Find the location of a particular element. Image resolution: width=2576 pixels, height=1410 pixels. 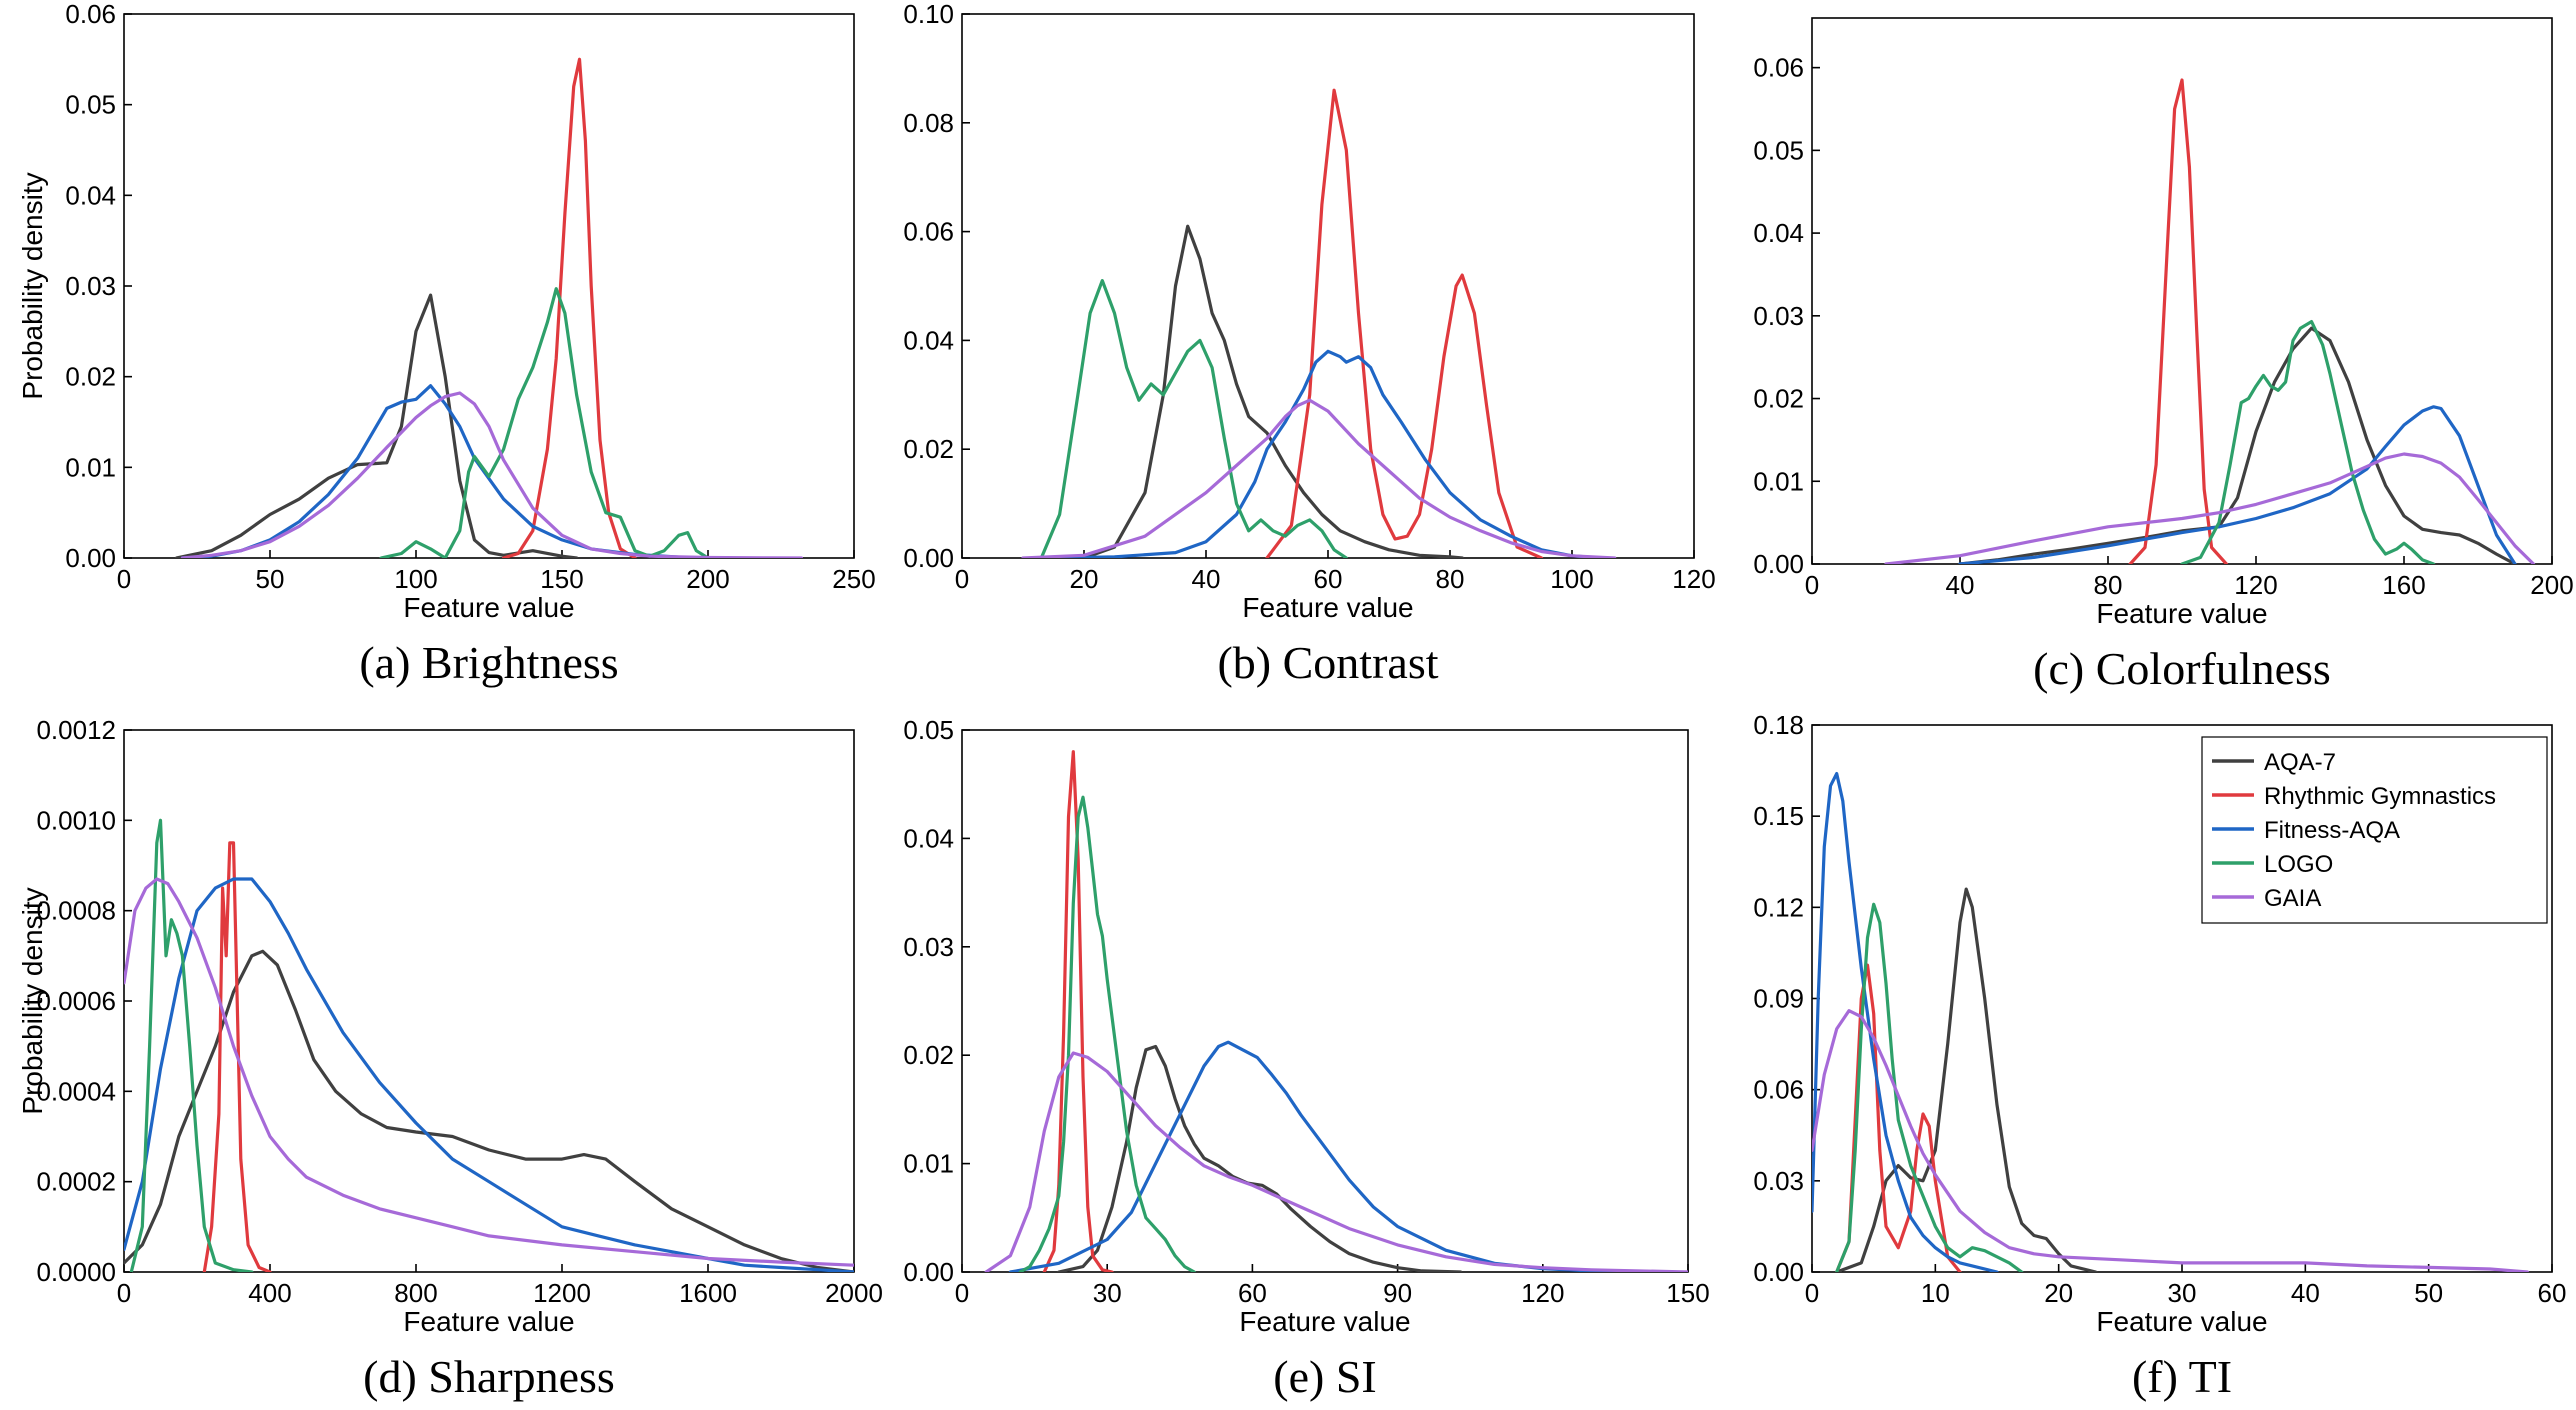

x-tick-label: 90 is located at coordinates (1397, 1293).